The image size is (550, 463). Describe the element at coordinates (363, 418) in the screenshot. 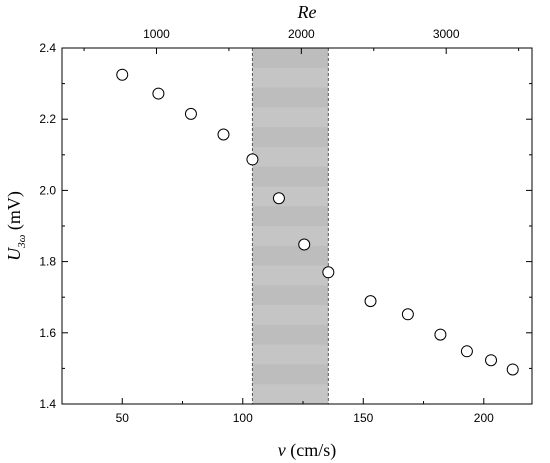

I see `x-tick-label: 150` at that location.